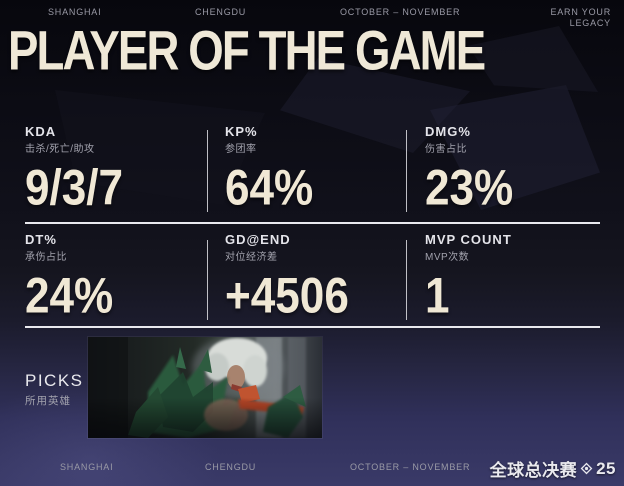 The width and height of the screenshot is (624, 486). I want to click on stat-gdend: GD@END 对位经济差 +4506, so click(312, 276).